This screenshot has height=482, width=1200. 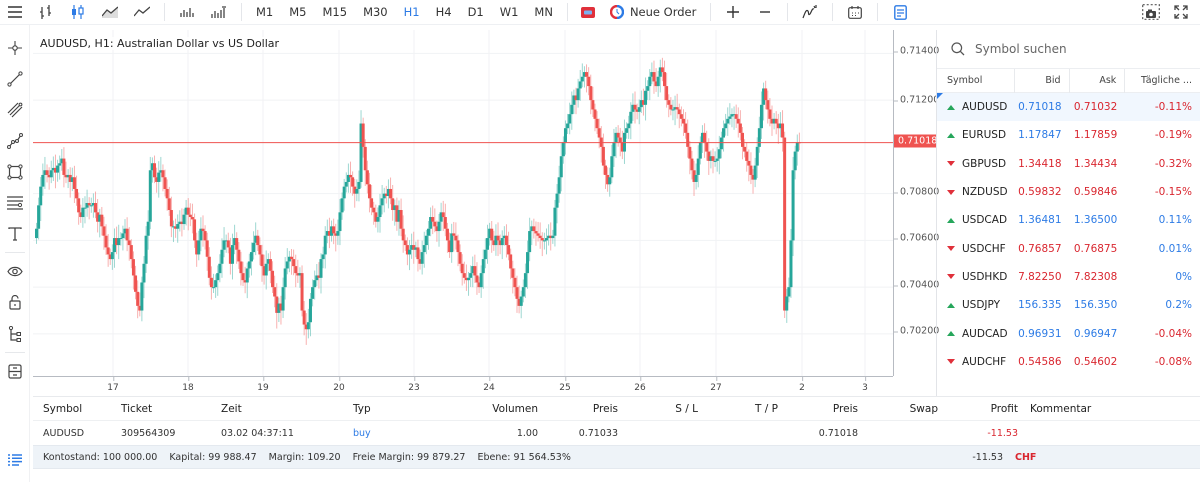 What do you see at coordinates (15, 371) in the screenshot?
I see `templates-button` at bounding box center [15, 371].